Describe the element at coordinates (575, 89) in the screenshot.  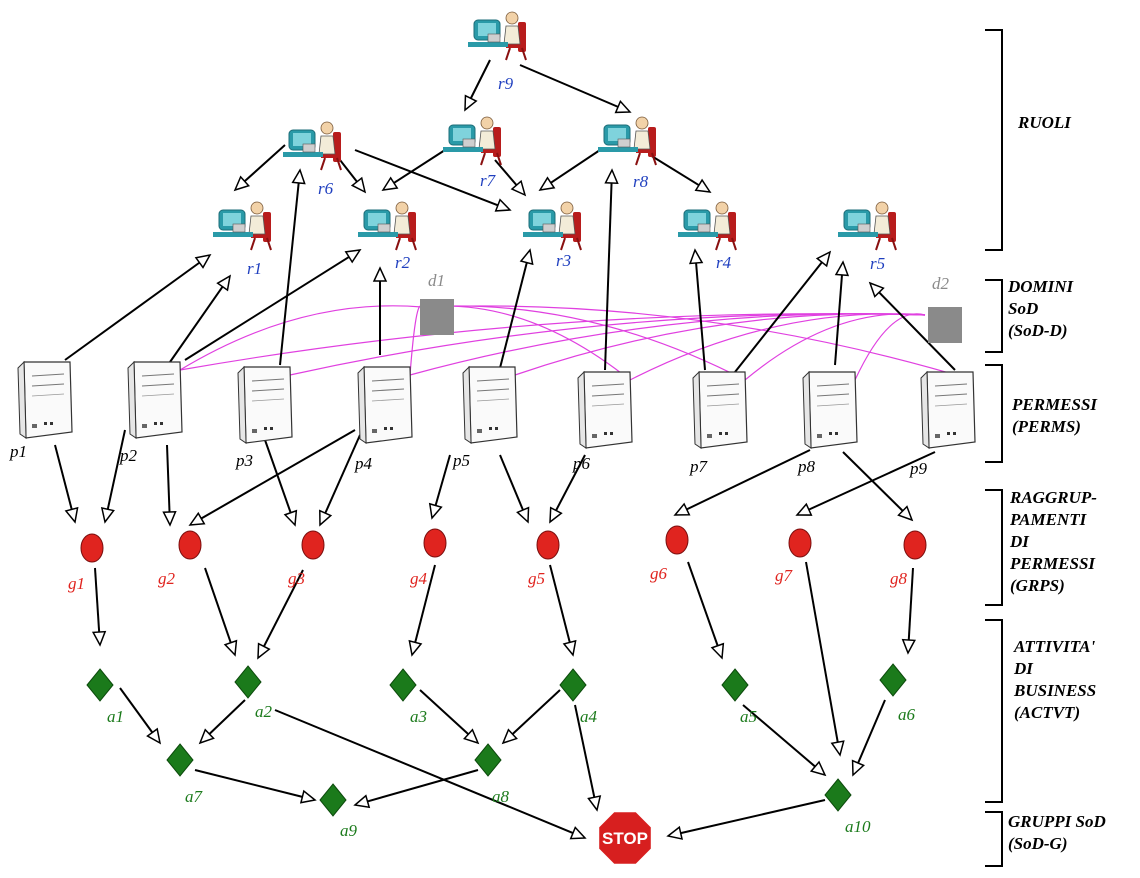
I see `edge-r9-r8` at that location.